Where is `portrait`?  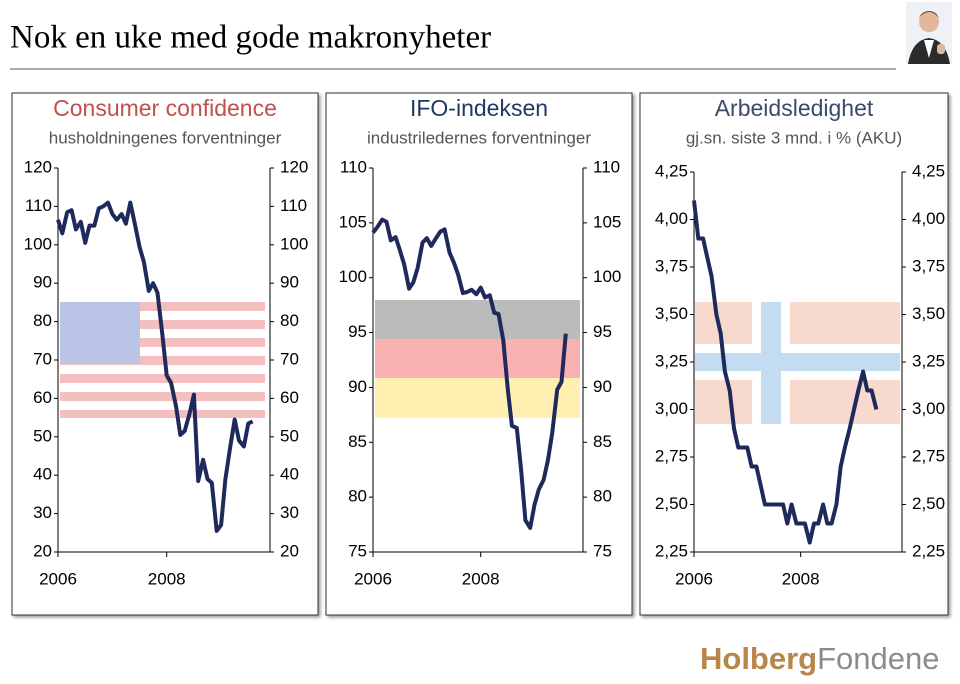 portrait is located at coordinates (929, 33).